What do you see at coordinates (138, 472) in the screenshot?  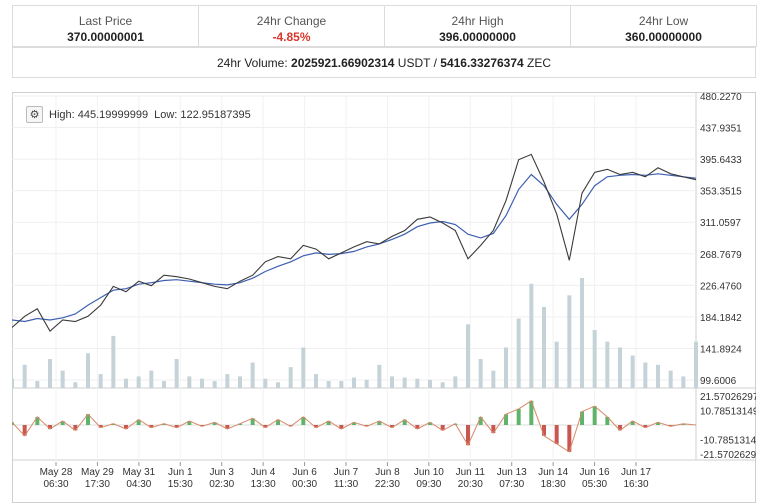 I see `time-tick-date: May 31` at bounding box center [138, 472].